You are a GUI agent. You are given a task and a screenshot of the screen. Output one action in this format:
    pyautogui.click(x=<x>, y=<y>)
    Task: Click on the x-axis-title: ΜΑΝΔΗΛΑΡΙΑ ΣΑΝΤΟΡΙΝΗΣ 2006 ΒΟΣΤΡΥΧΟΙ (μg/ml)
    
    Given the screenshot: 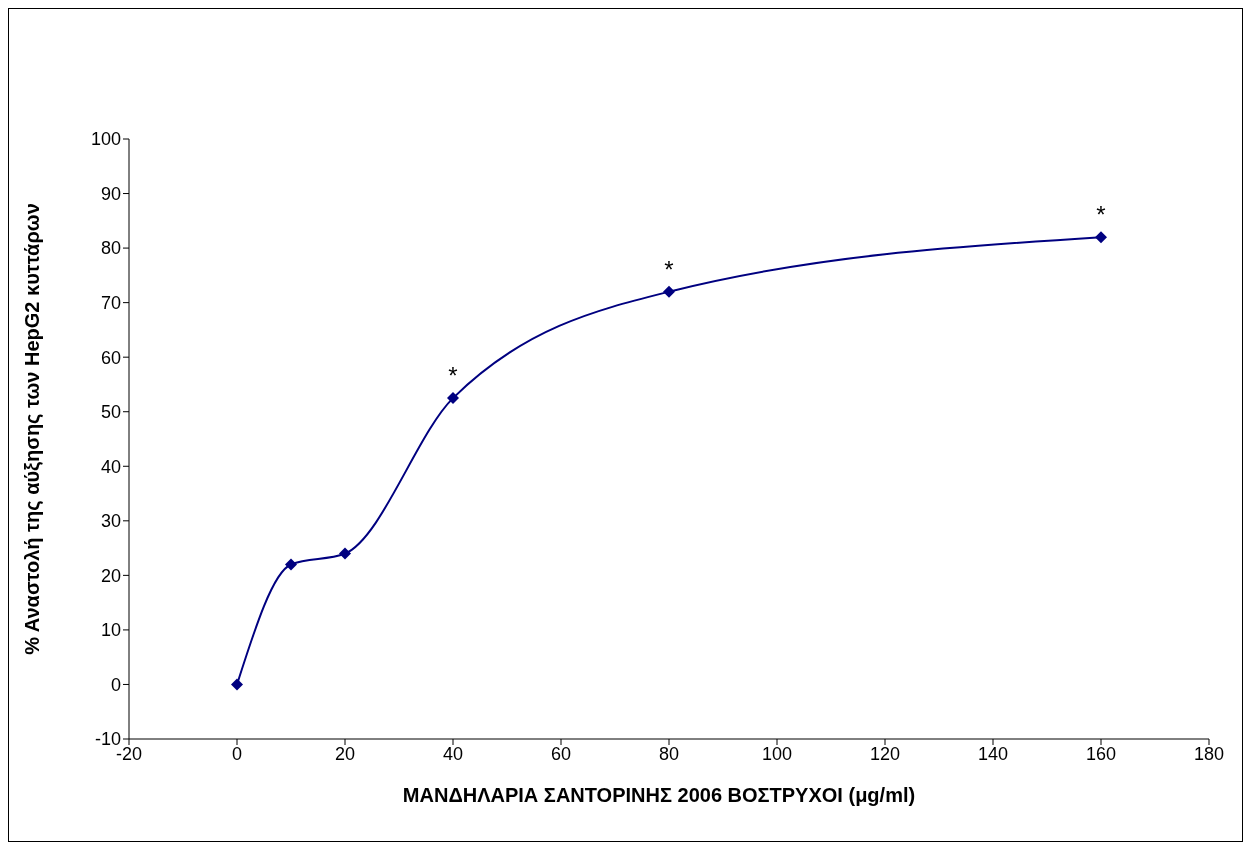 What is the action you would take?
    pyautogui.click(x=659, y=795)
    